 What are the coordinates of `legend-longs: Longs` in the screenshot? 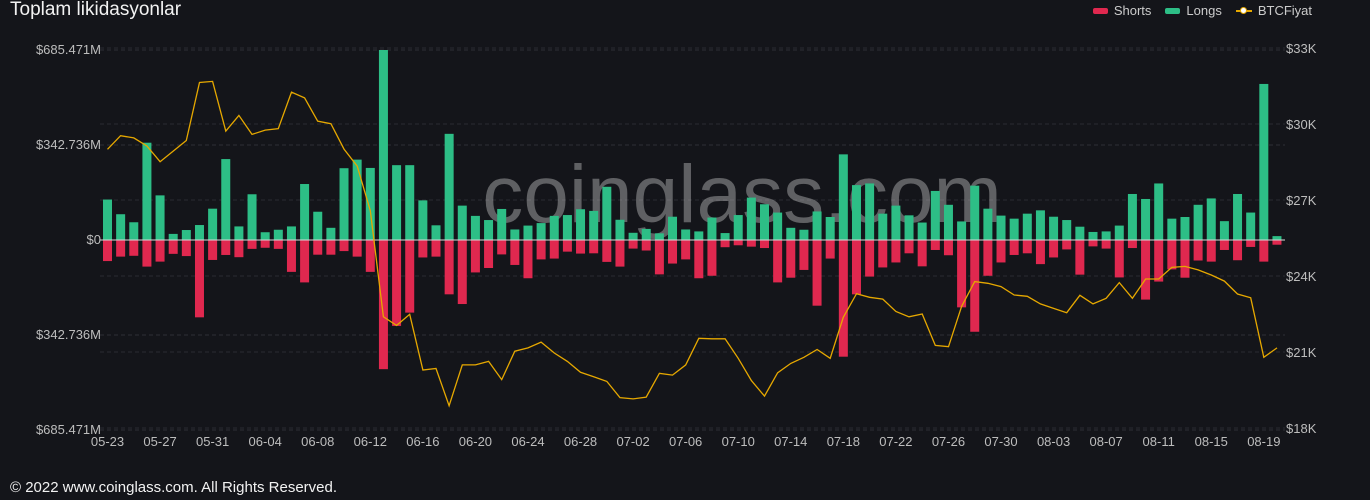 It's located at (1193, 10).